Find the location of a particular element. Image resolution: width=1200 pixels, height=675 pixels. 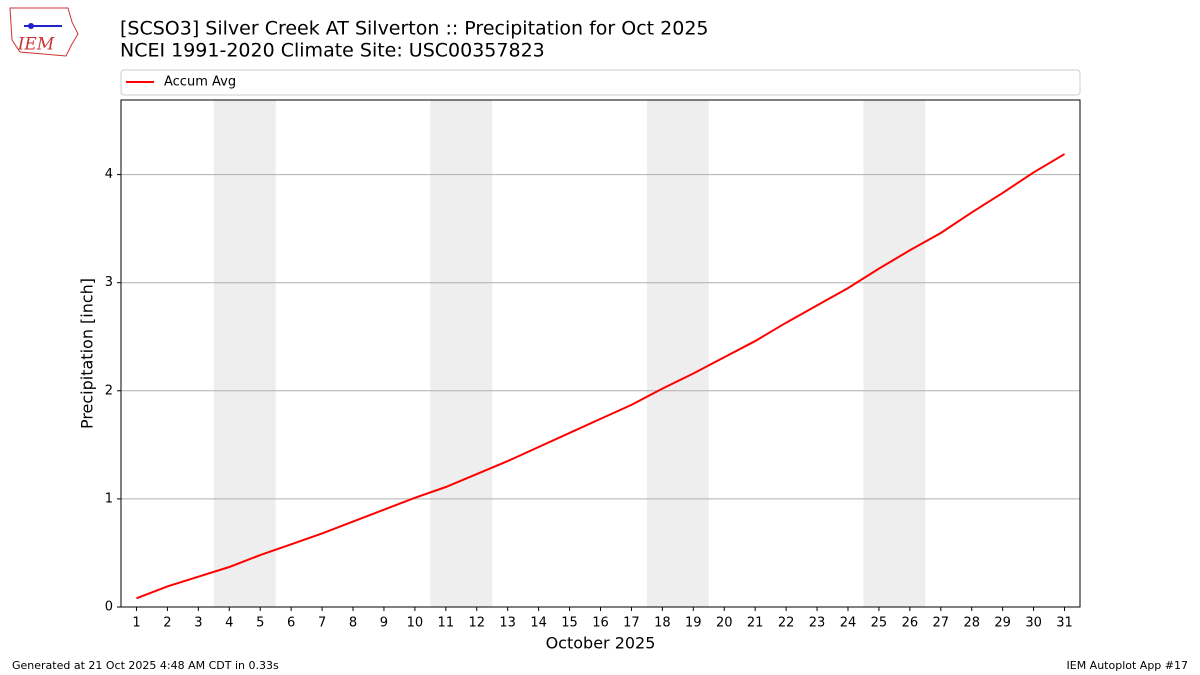

x-tick-label: 12 is located at coordinates (476, 623).